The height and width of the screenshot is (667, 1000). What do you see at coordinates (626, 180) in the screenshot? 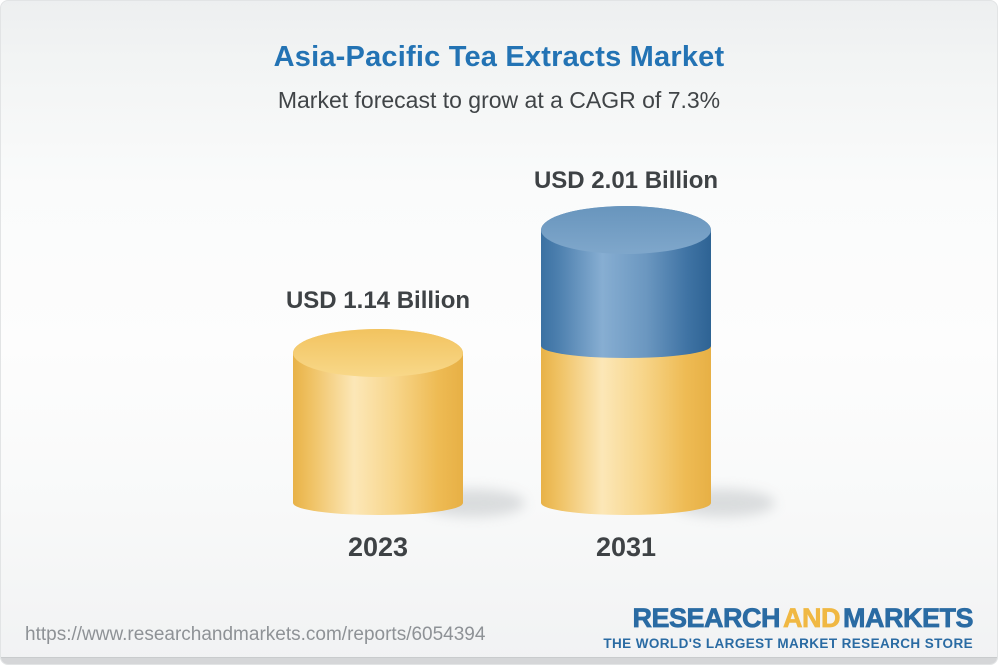
I see `value-label-2031: USD 2.01 Billion` at bounding box center [626, 180].